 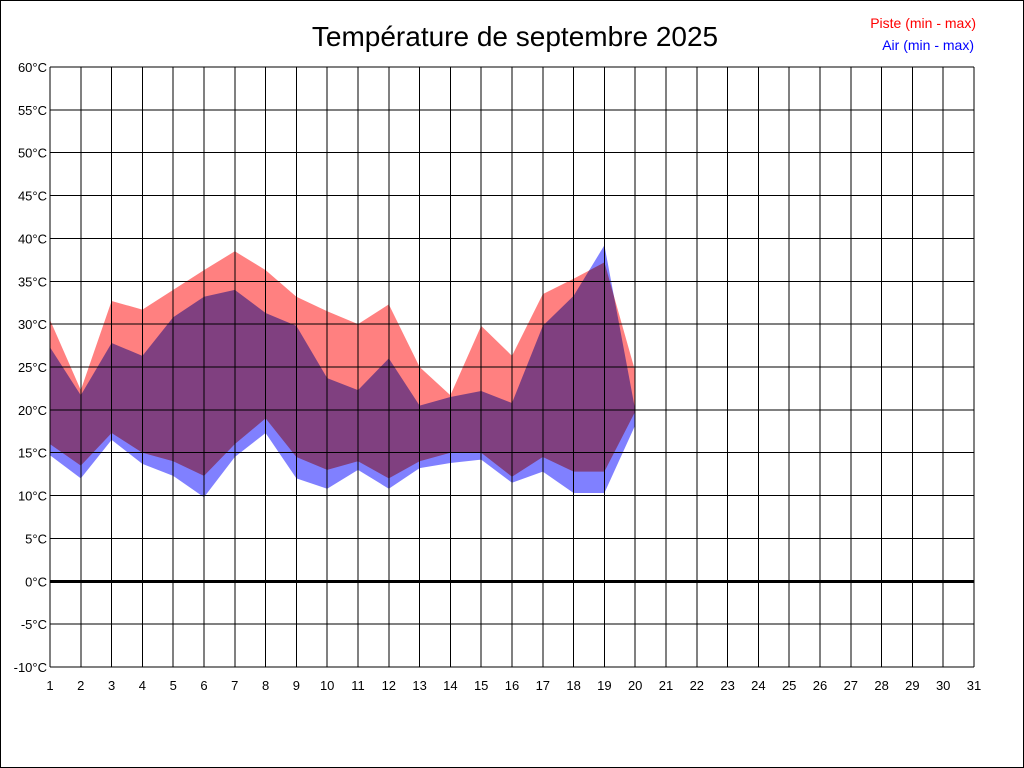 I want to click on x-tick-label: 25, so click(x=789, y=685).